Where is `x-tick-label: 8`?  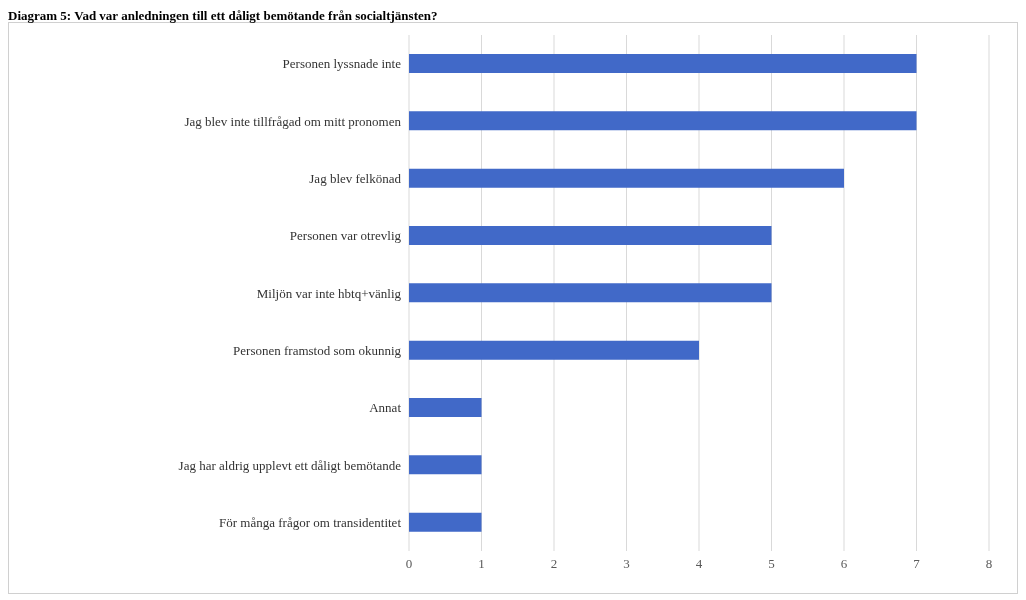
x-tick-label: 8 is located at coordinates (989, 564).